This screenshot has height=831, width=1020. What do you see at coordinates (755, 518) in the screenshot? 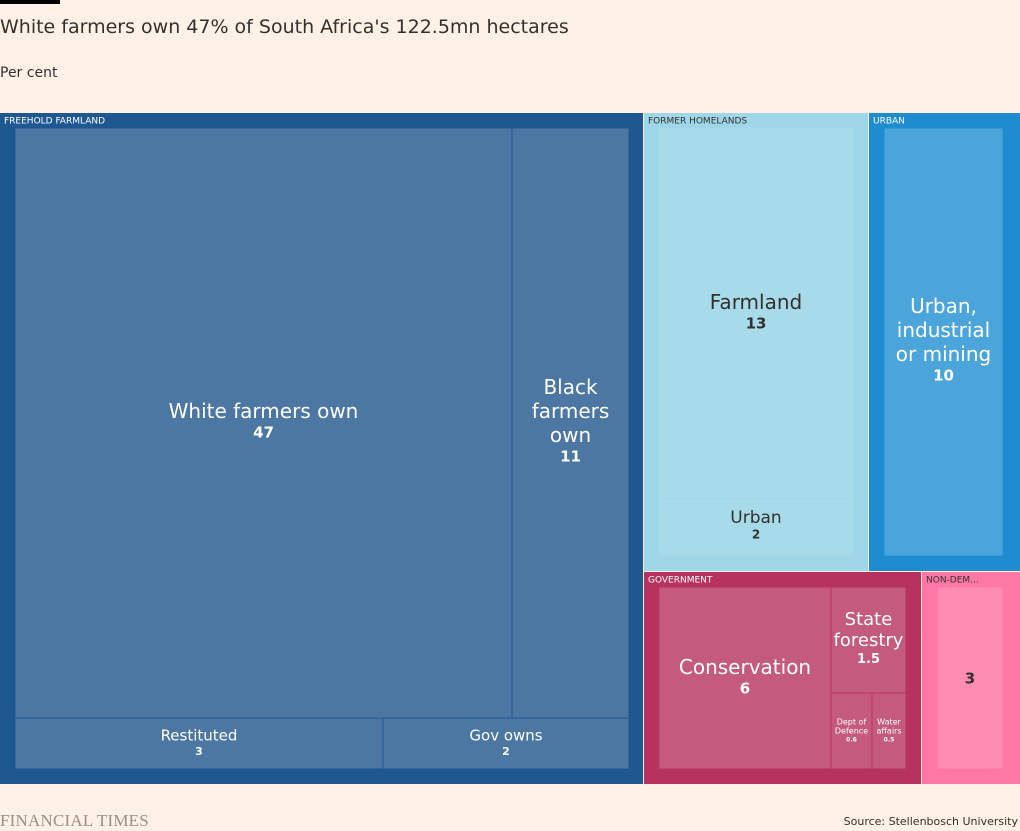
I see `leaf-label: Urban` at bounding box center [755, 518].